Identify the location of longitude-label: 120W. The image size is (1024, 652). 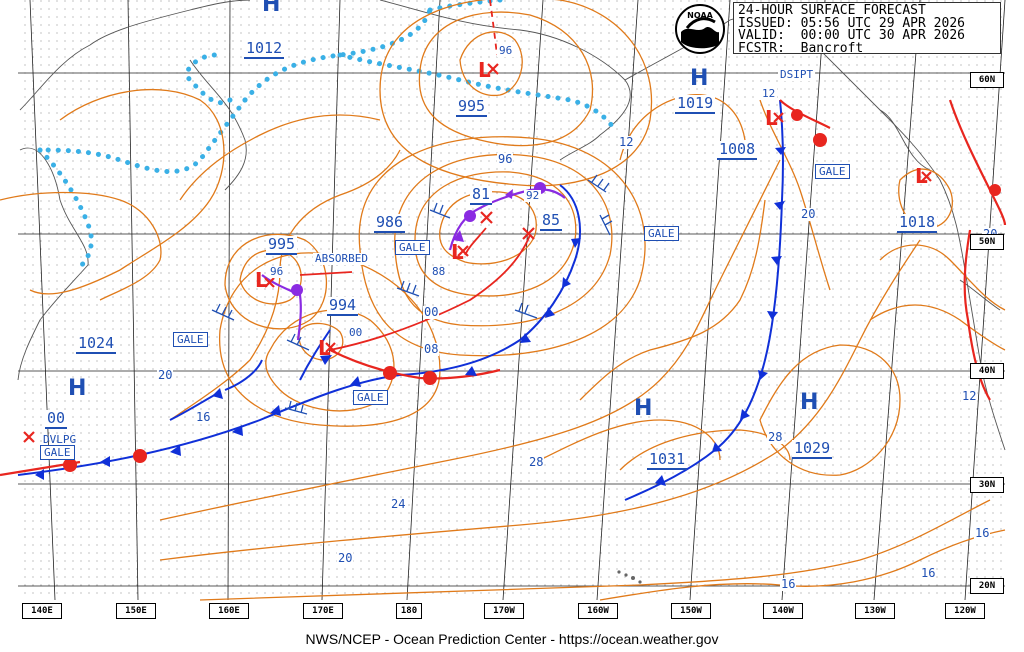
(965, 611).